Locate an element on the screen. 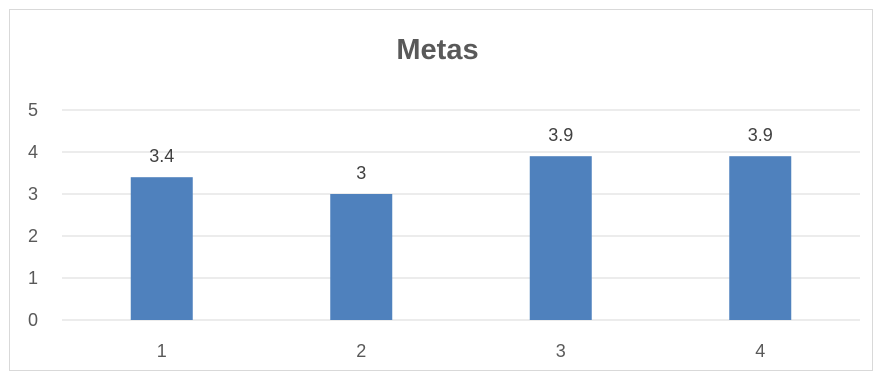  x-tick-label: 2 is located at coordinates (361, 351).